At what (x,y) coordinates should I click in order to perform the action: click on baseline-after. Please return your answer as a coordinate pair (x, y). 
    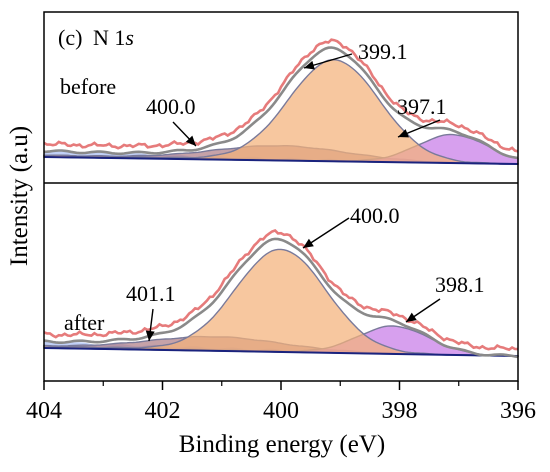
    Looking at the image, I should click on (281, 352).